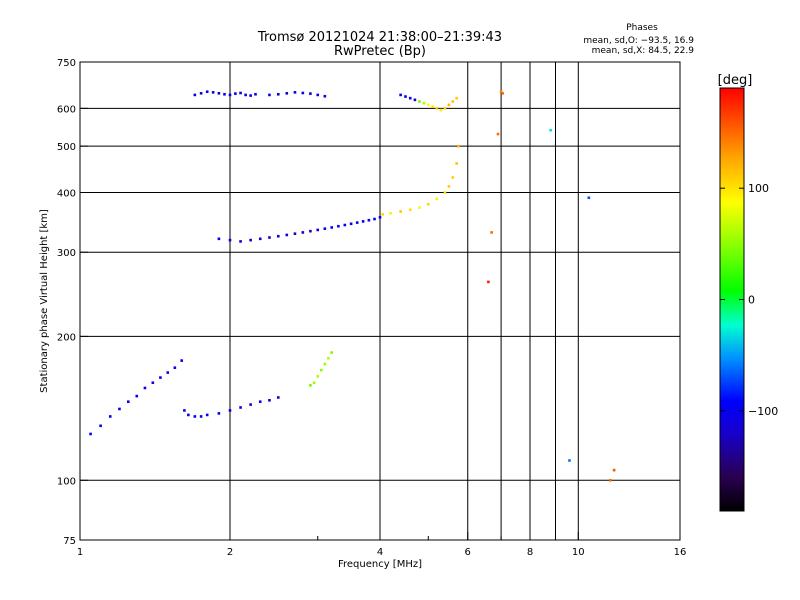  What do you see at coordinates (751, 300) in the screenshot?
I see `colorbar-tick-label: 0` at bounding box center [751, 300].